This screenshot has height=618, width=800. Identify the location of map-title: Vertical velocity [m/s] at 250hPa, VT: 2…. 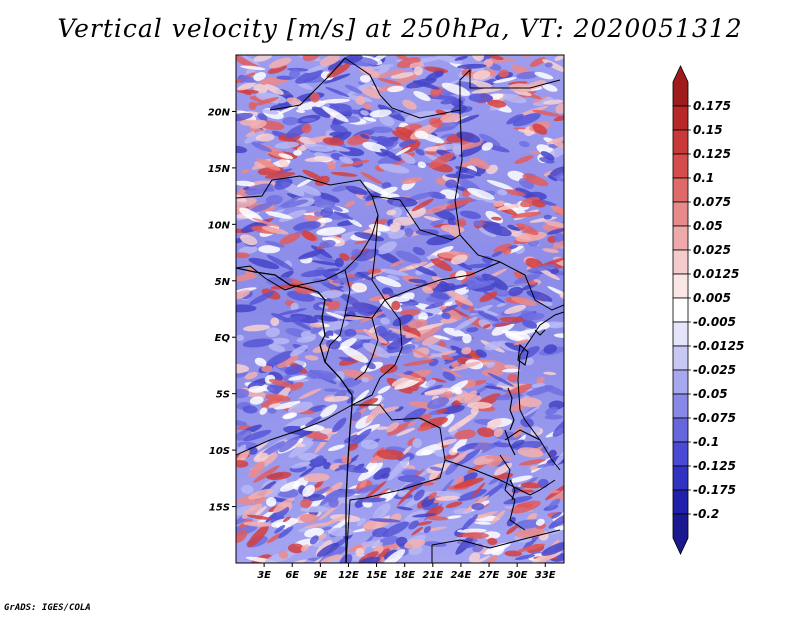
(400, 28).